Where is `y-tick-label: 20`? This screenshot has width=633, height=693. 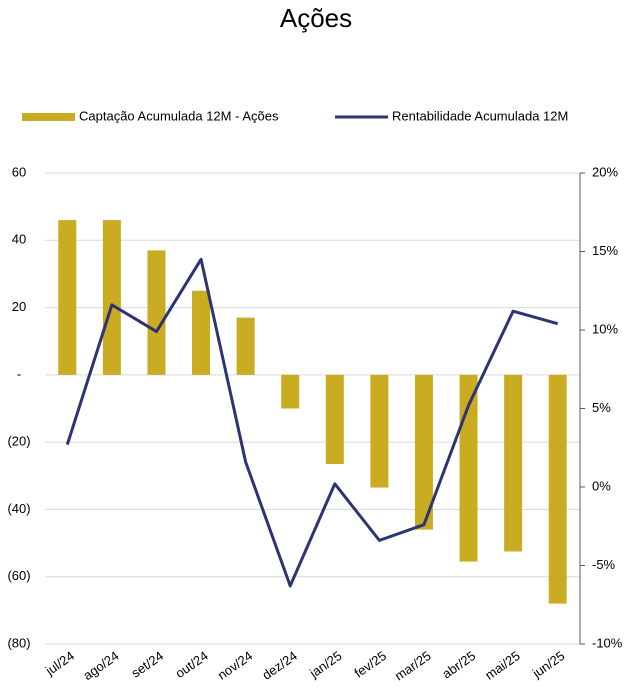
y-tick-label: 20 is located at coordinates (19, 306).